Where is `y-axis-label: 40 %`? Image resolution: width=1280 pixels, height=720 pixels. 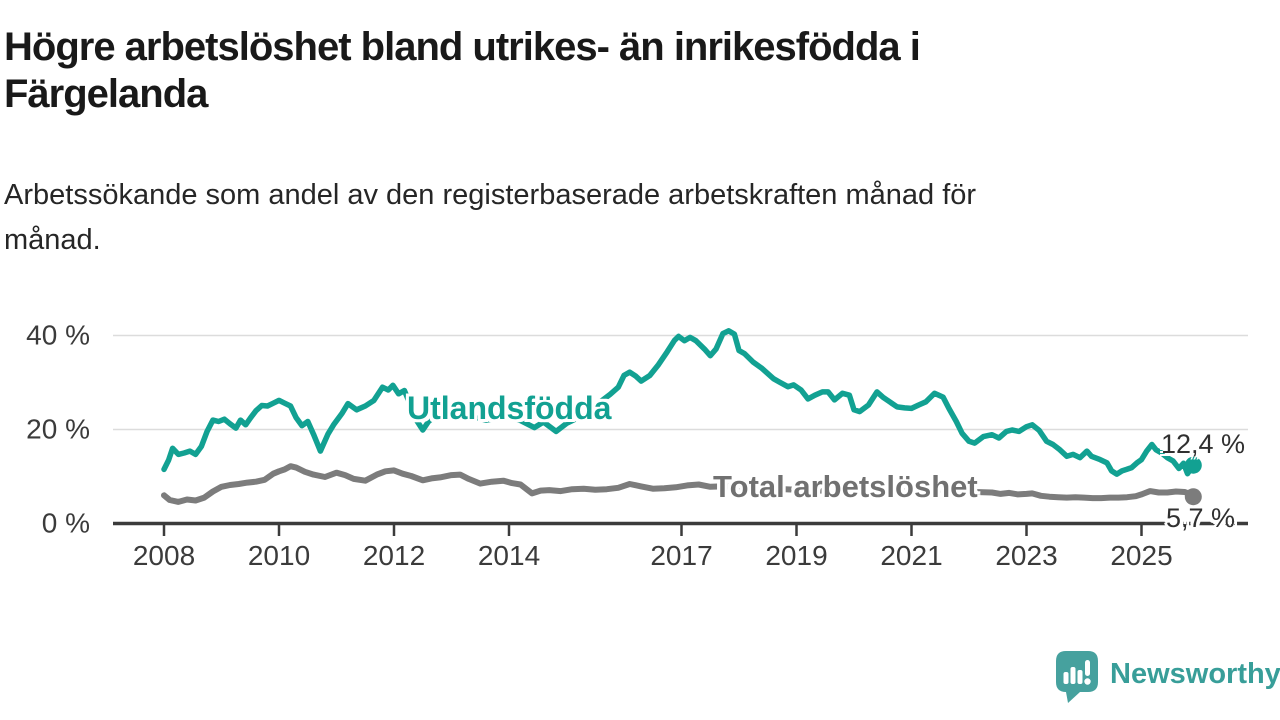
y-axis-label: 40 % is located at coordinates (58, 334).